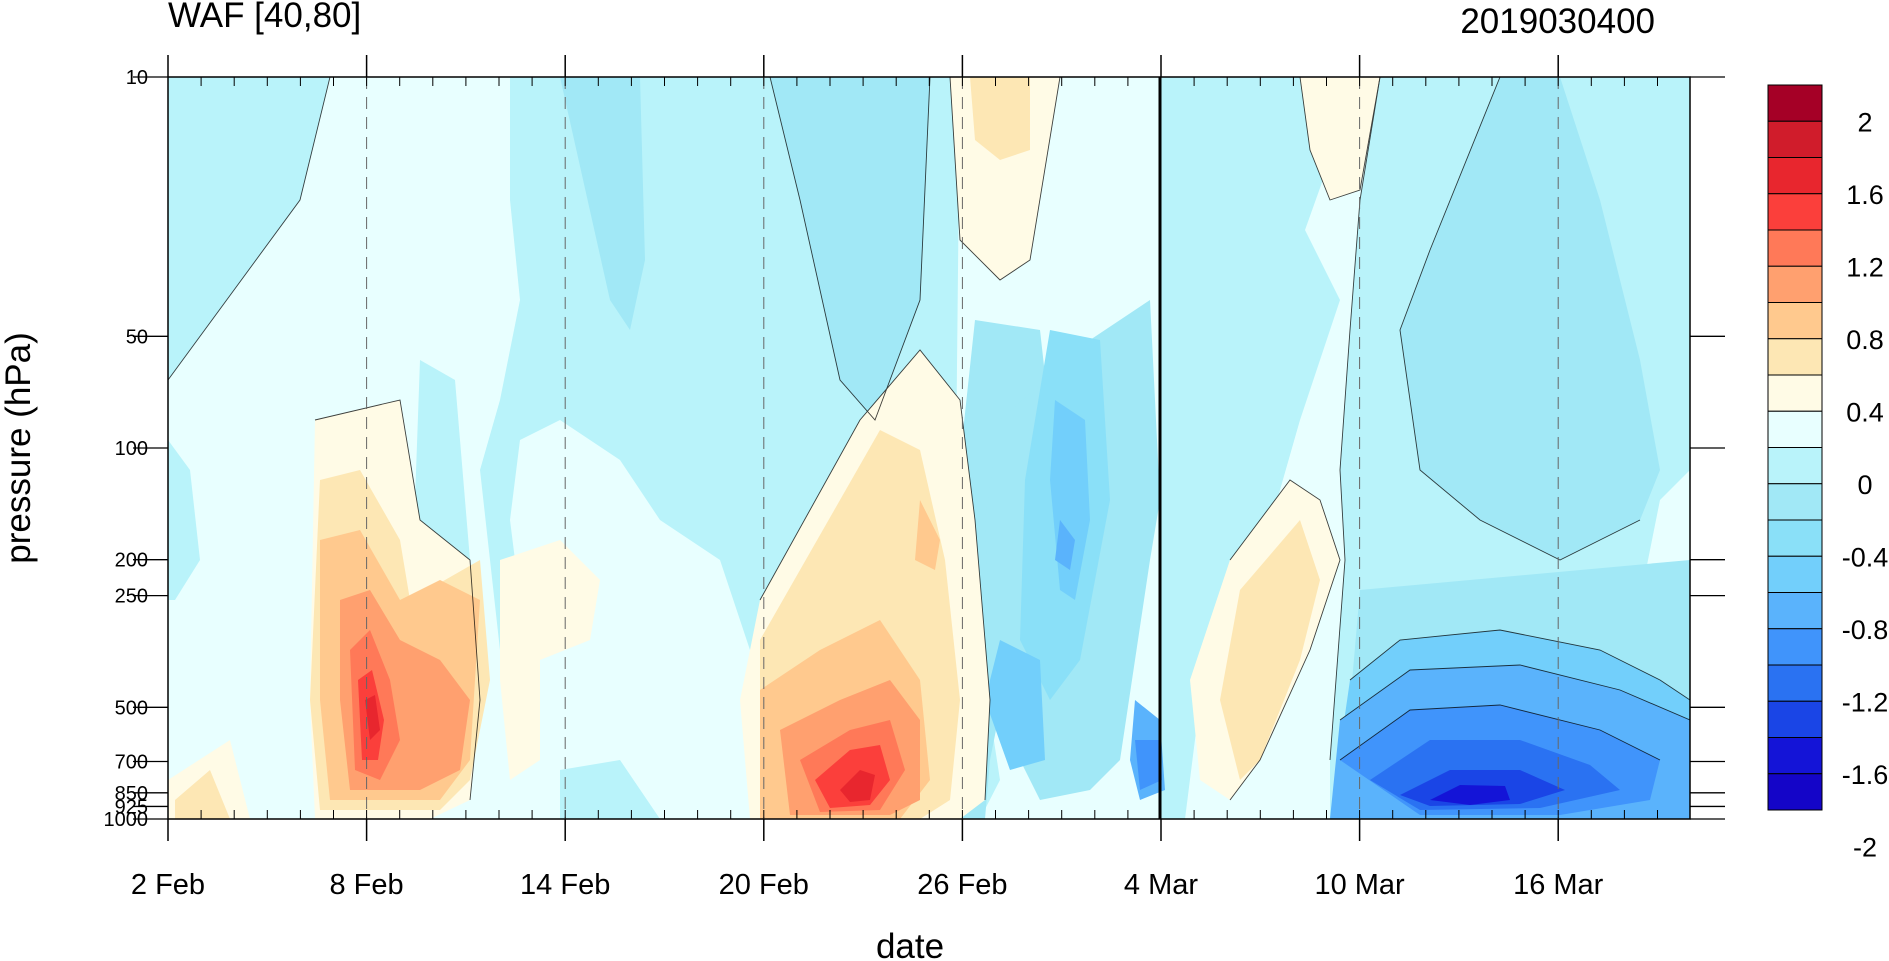 This screenshot has height=961, width=1889. I want to click on y-tick-label: 200, so click(131, 561).